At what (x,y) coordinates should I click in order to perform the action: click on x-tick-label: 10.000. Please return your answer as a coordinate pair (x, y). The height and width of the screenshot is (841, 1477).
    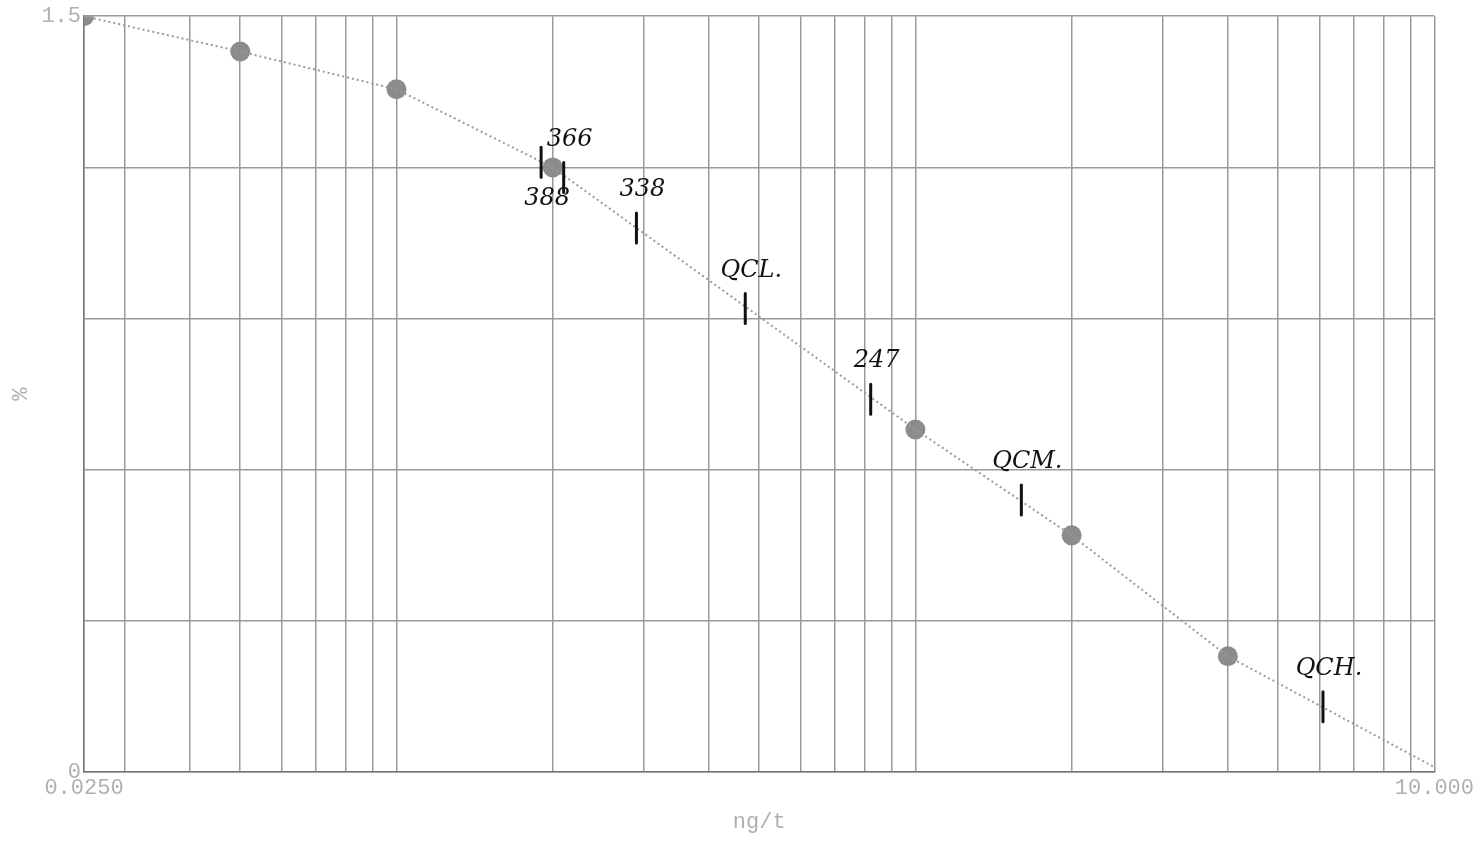
    Looking at the image, I should click on (1434, 789).